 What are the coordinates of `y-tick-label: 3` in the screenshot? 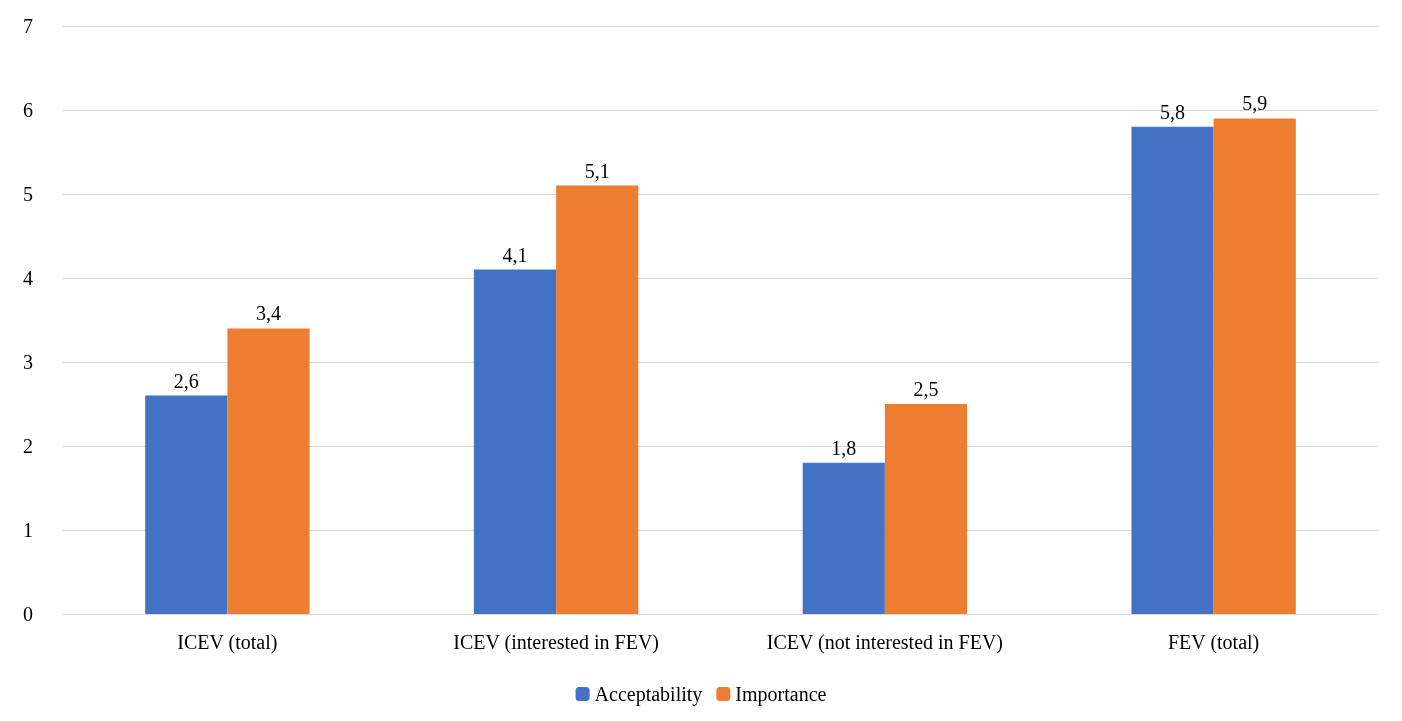 It's located at (28, 362).